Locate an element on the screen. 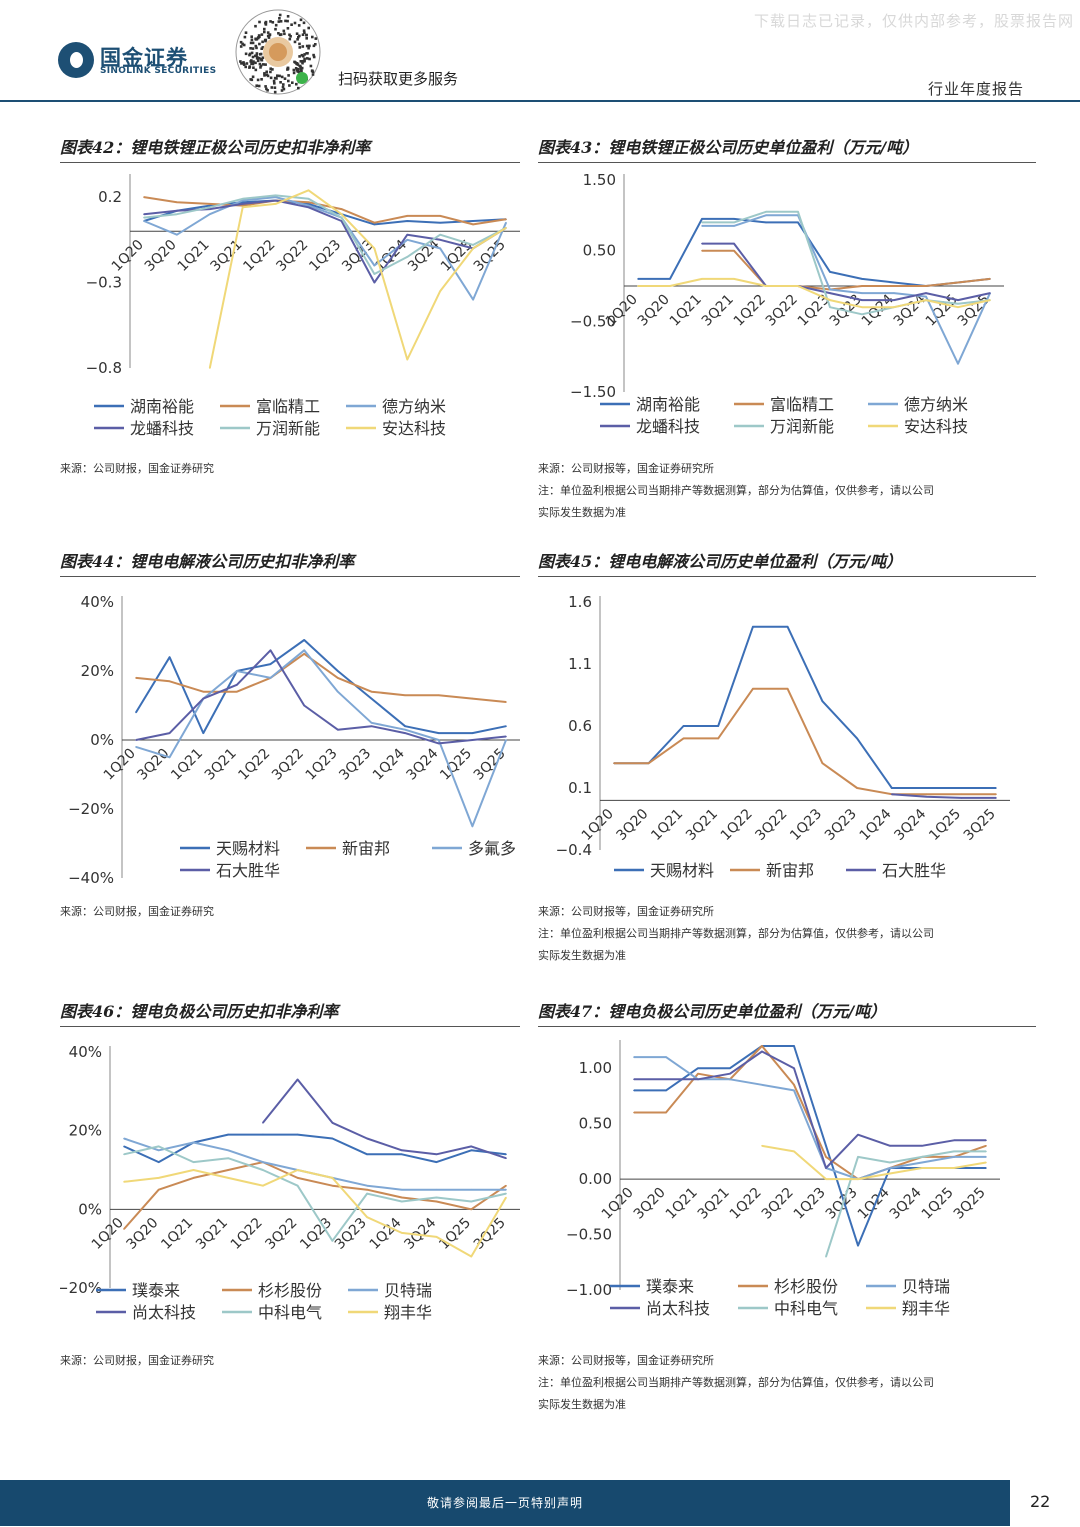  disclaimer-link: 敬请参阅最后一页特别声明 is located at coordinates (504, 1503).